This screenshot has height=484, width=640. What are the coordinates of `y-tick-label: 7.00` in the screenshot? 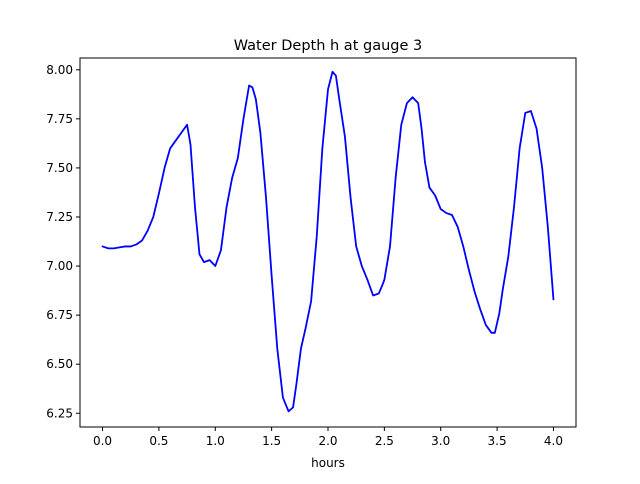 It's located at (59, 266).